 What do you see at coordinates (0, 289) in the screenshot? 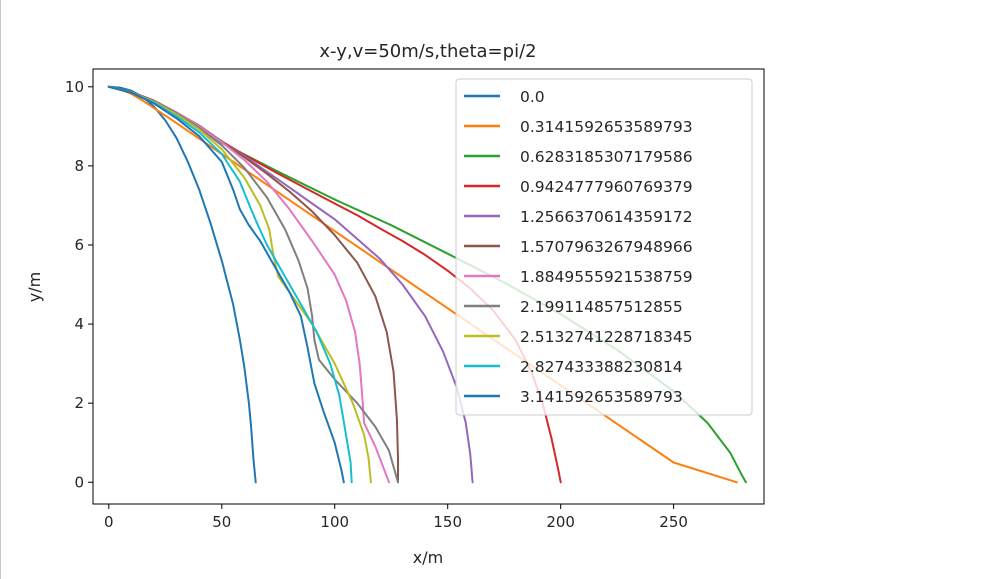
I see `window-left-border` at bounding box center [0, 289].